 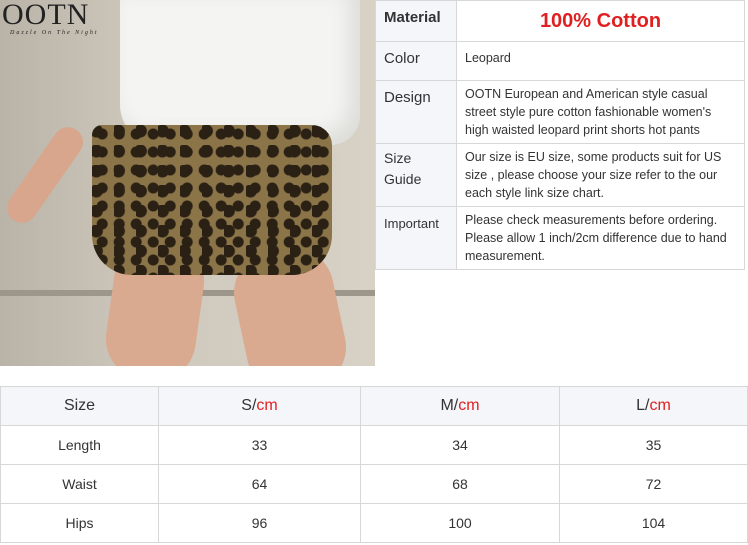 I want to click on cell: 64, so click(x=259, y=484).